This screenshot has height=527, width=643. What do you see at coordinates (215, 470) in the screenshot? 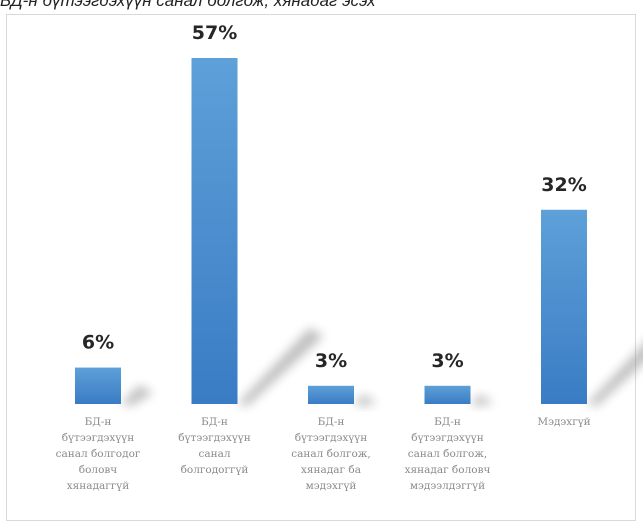
I see `category-label-line: болгодоггүй` at bounding box center [215, 470].